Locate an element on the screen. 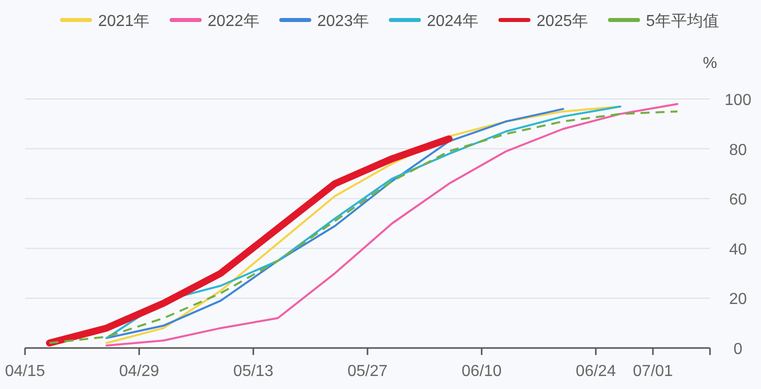 The width and height of the screenshot is (761, 389). y-tick-label: 60 is located at coordinates (738, 200).